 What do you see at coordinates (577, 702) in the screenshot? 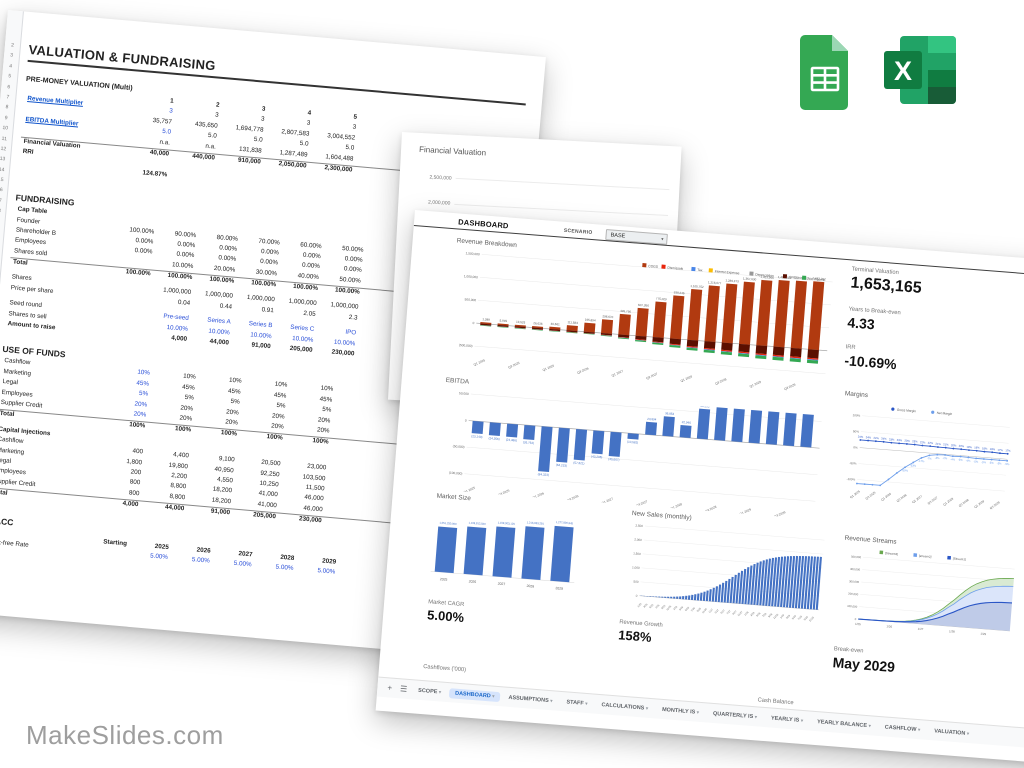
I see `sheet-tab-staff: STAFF ▾` at bounding box center [577, 702].